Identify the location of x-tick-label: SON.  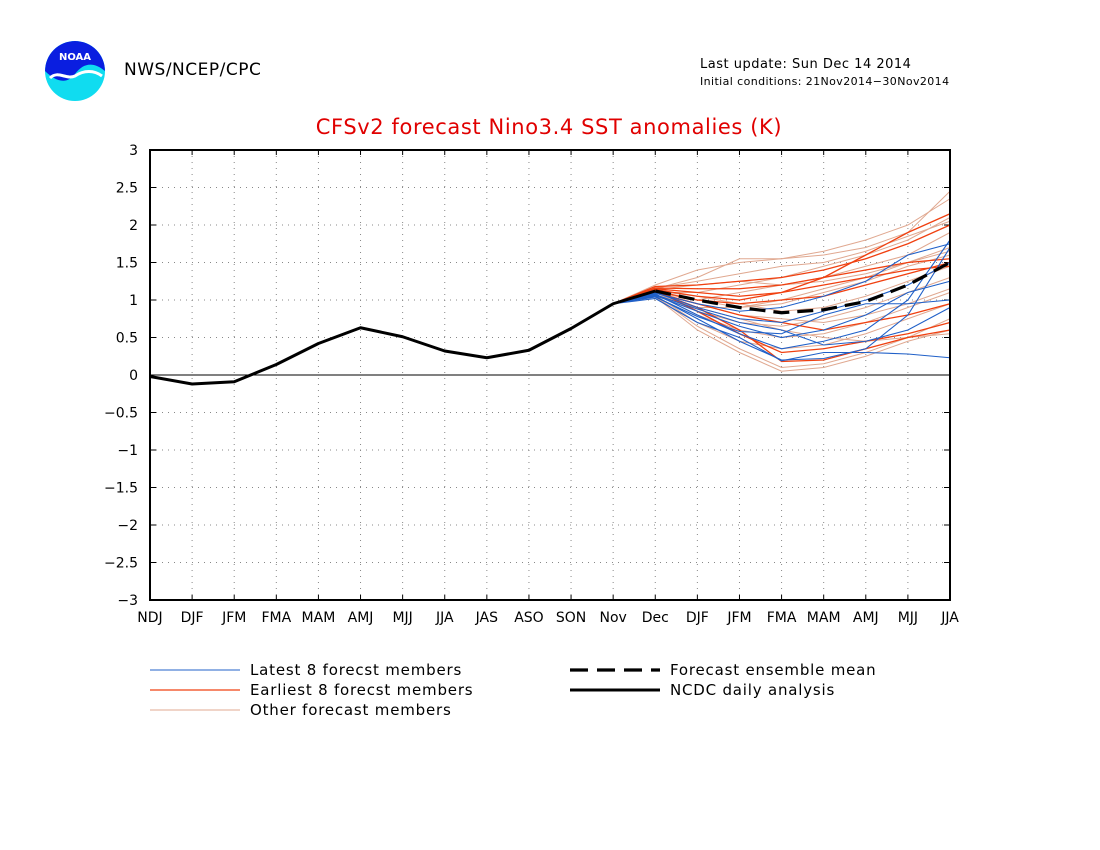
(571, 618).